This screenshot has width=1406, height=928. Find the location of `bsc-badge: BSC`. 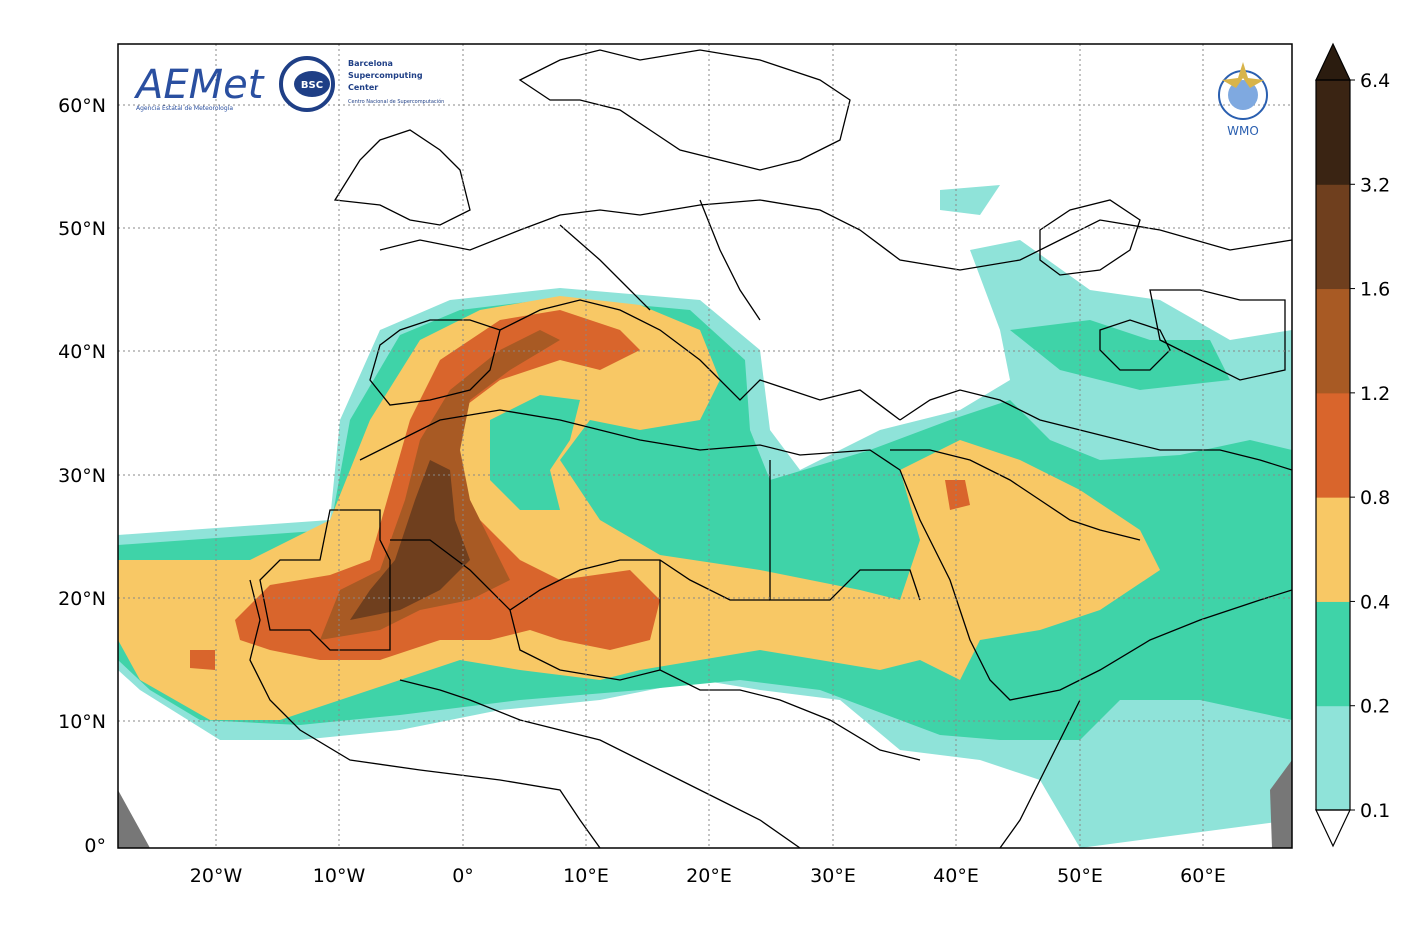

bsc-badge: BSC is located at coordinates (312, 85).